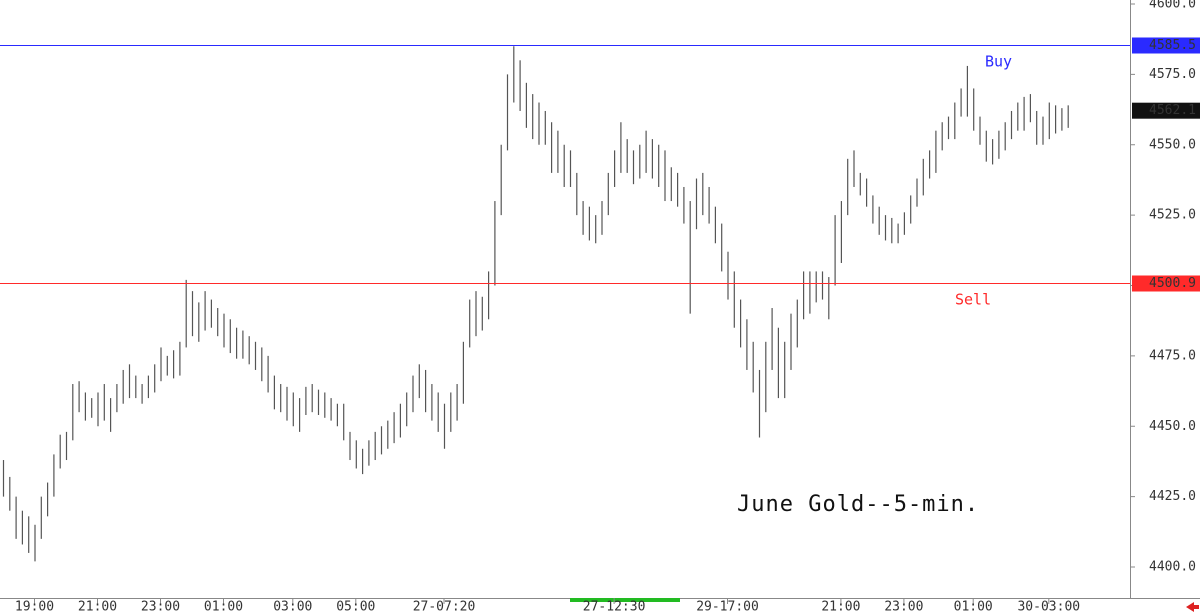 Image resolution: width=1200 pixels, height=615 pixels. Describe the element at coordinates (1192, 607) in the screenshot. I see `scroll-arrow` at that location.